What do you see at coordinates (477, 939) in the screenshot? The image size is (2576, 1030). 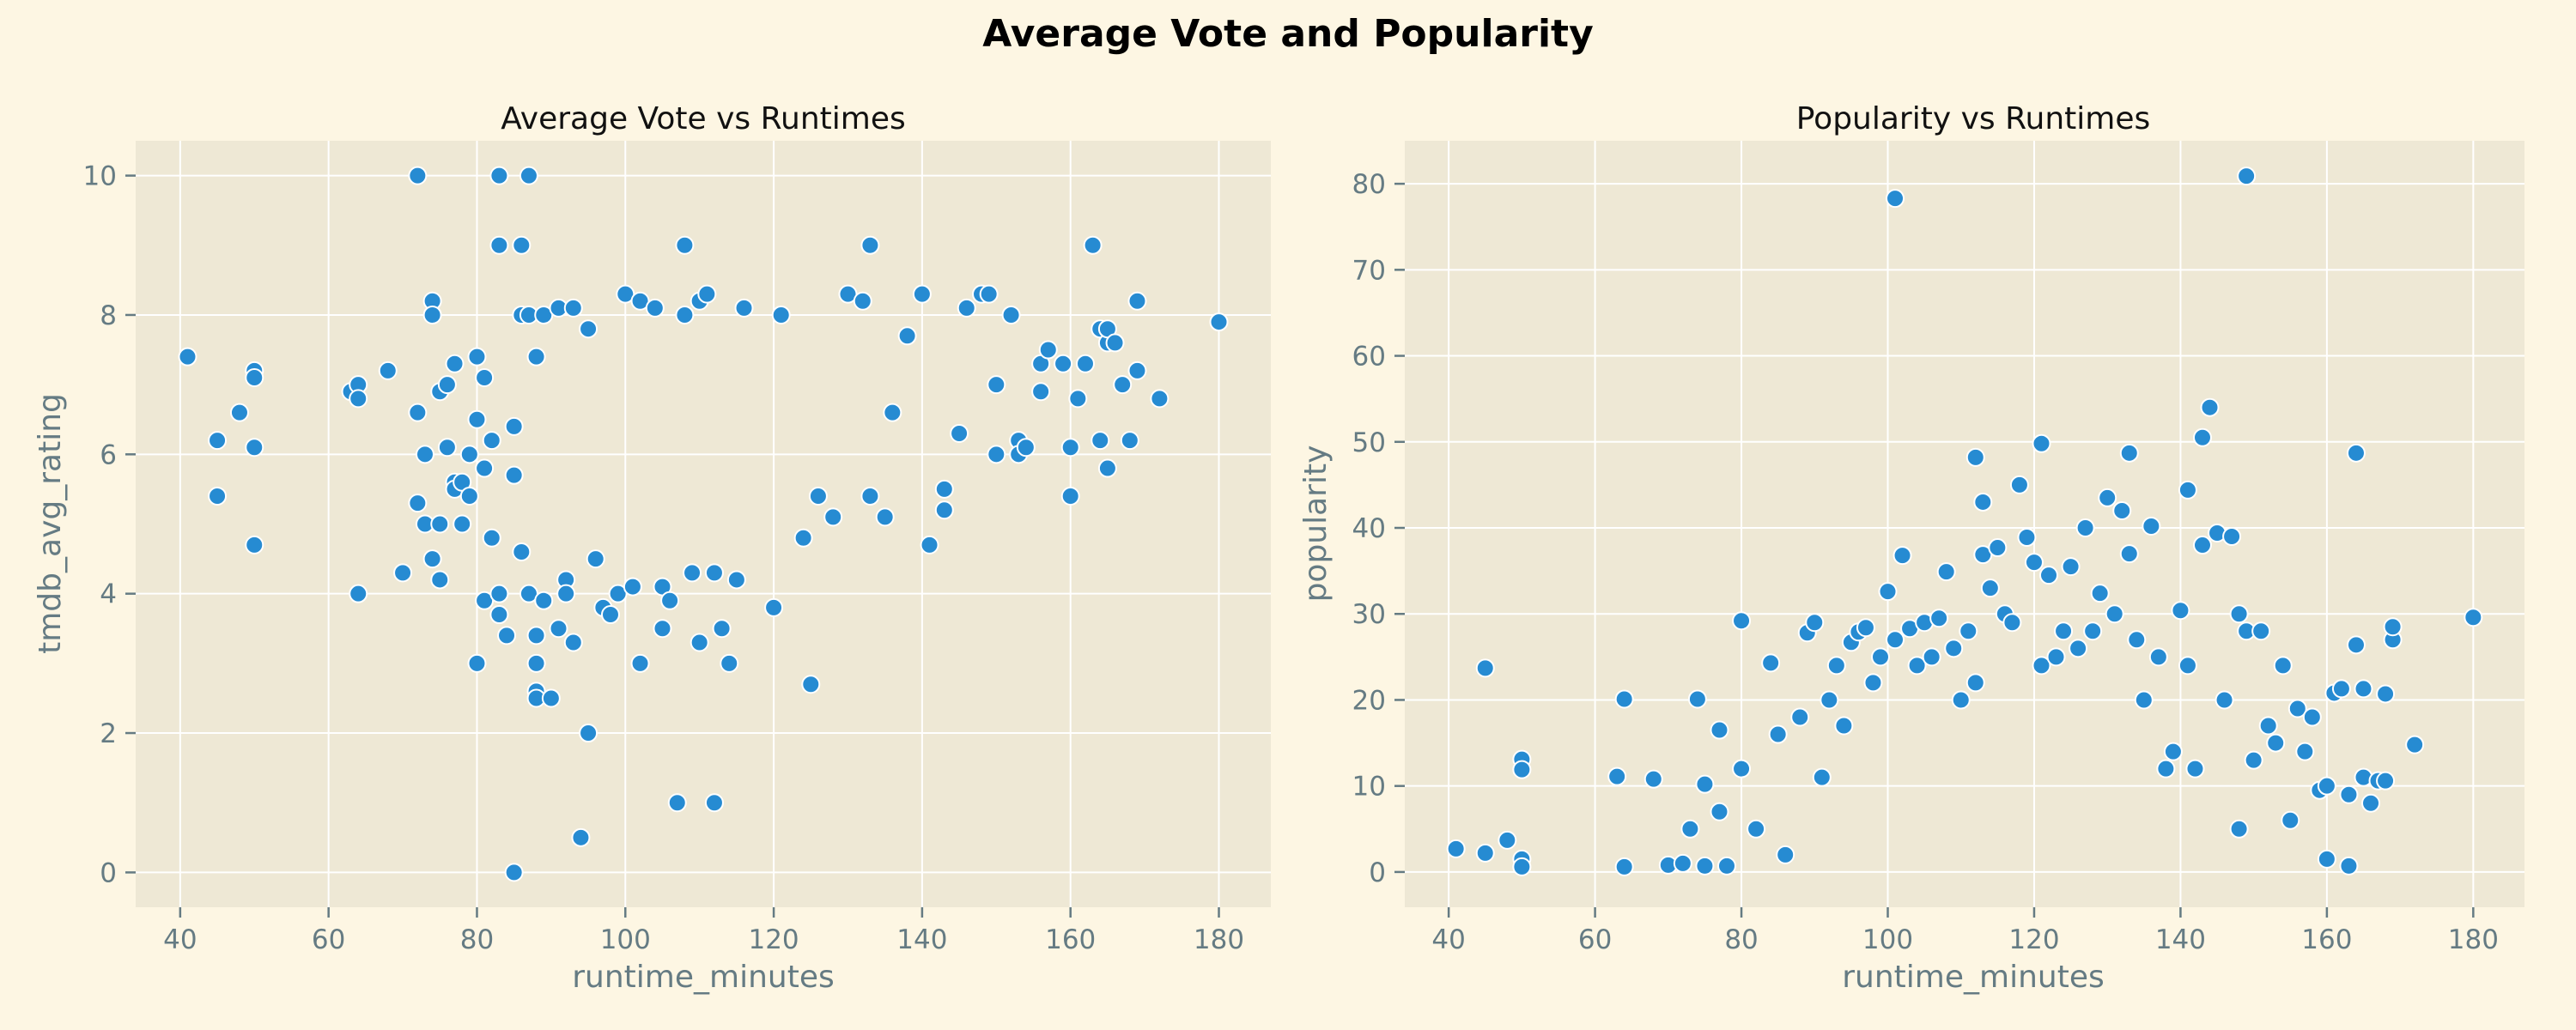 I see `x-tick-label: 80` at bounding box center [477, 939].